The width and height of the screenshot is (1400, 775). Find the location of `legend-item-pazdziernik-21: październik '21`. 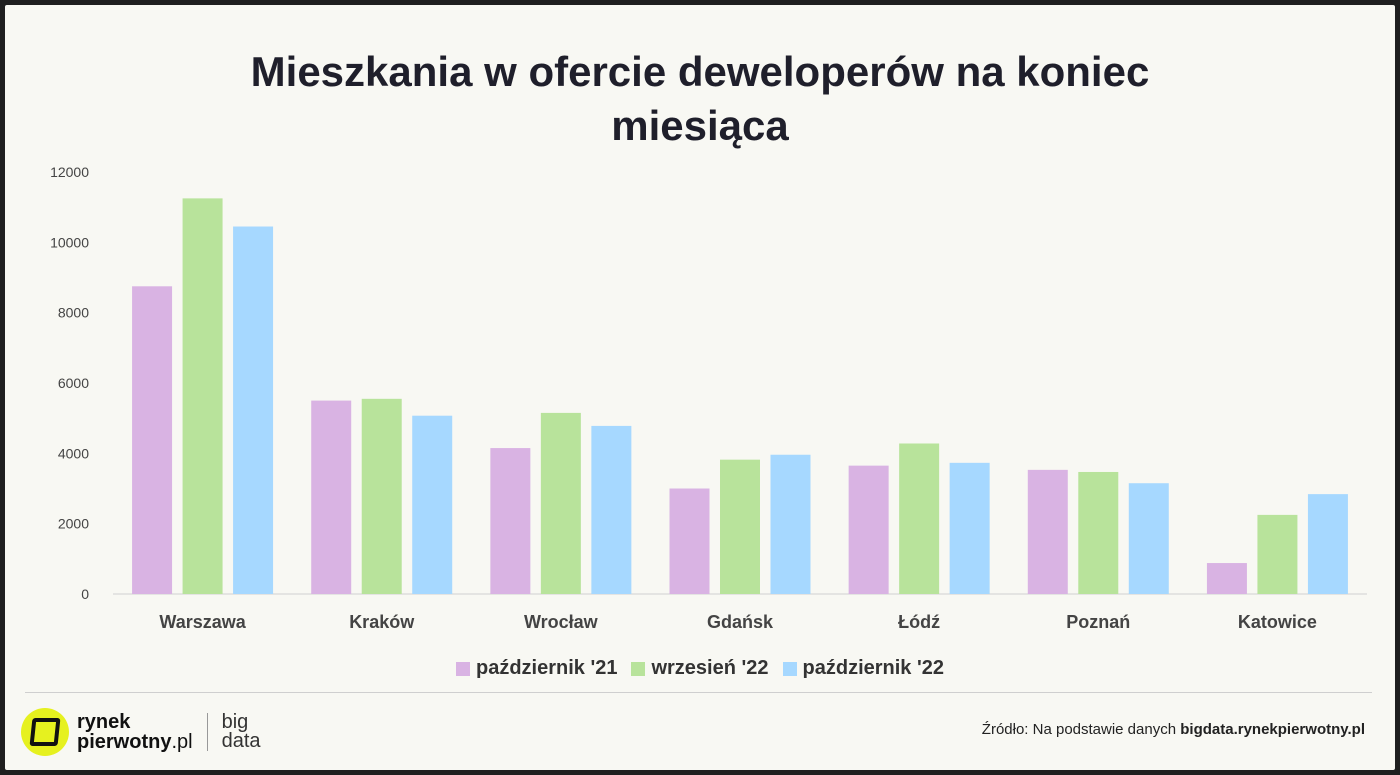

legend-item-pazdziernik-21: październik '21 is located at coordinates (536, 668).